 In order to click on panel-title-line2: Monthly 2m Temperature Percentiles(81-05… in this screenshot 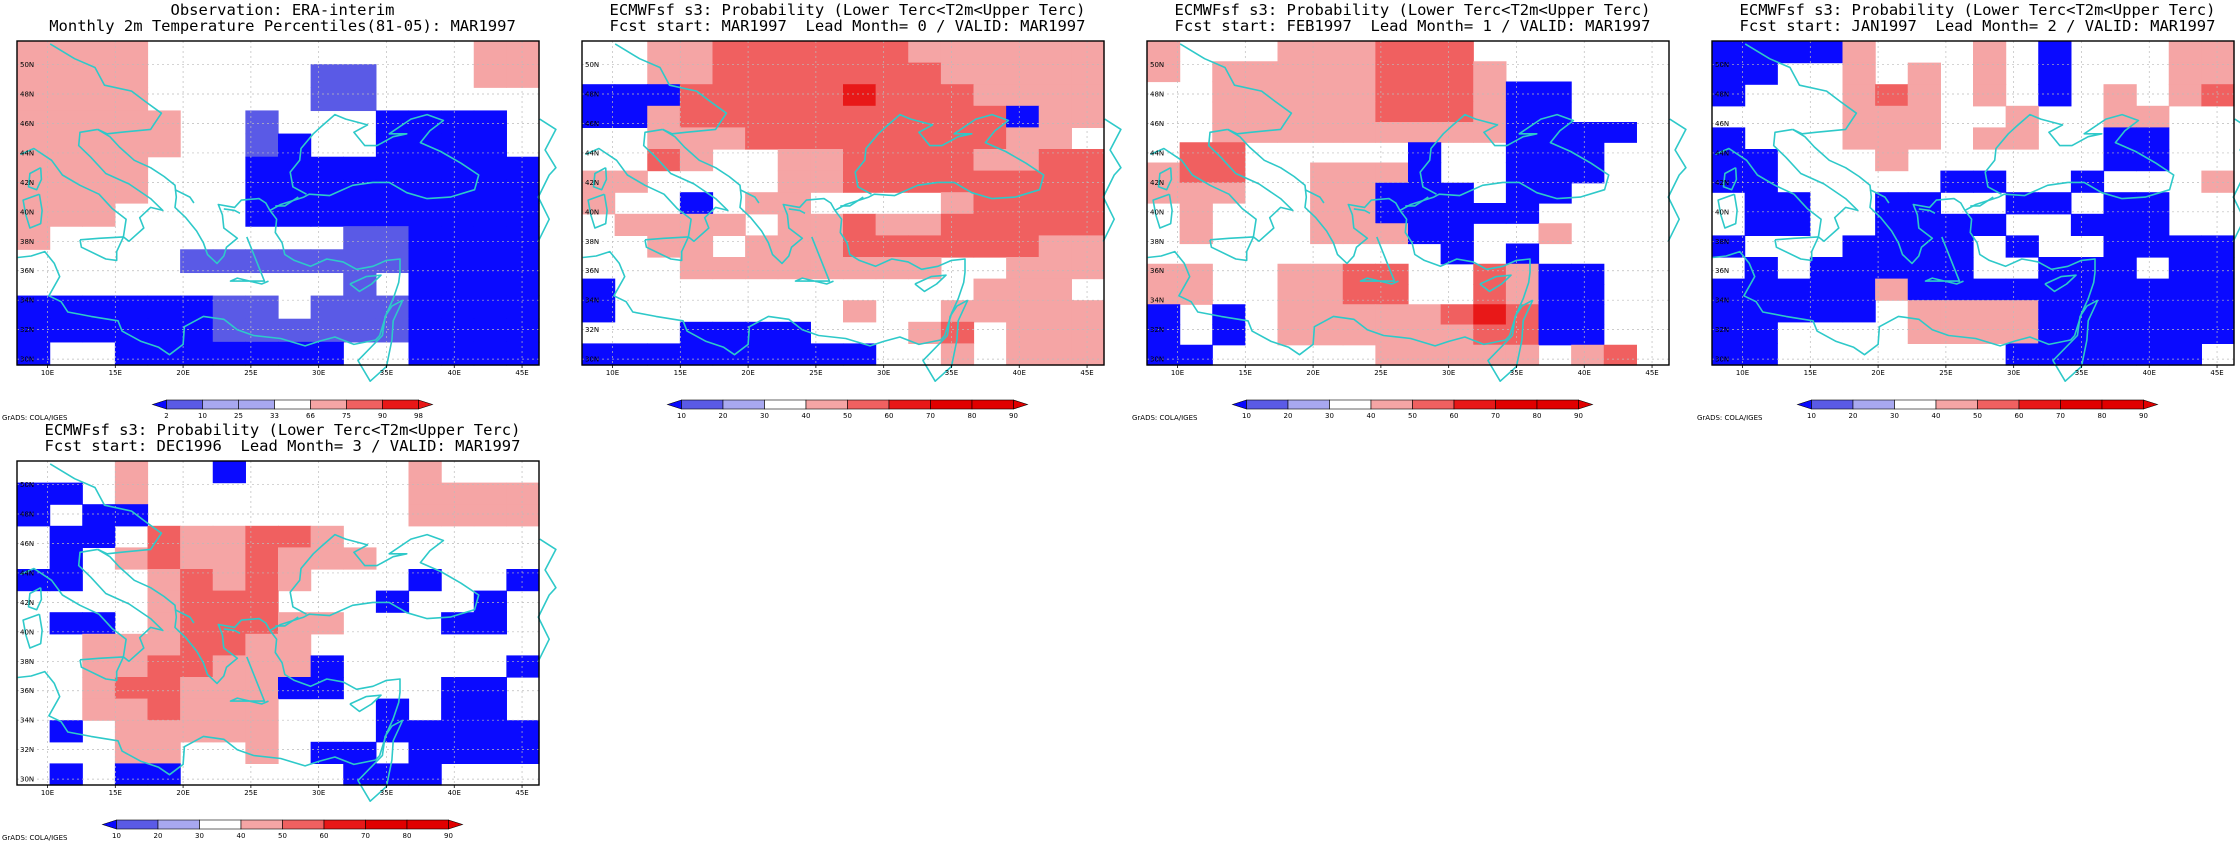, I will do `click(282, 26)`.